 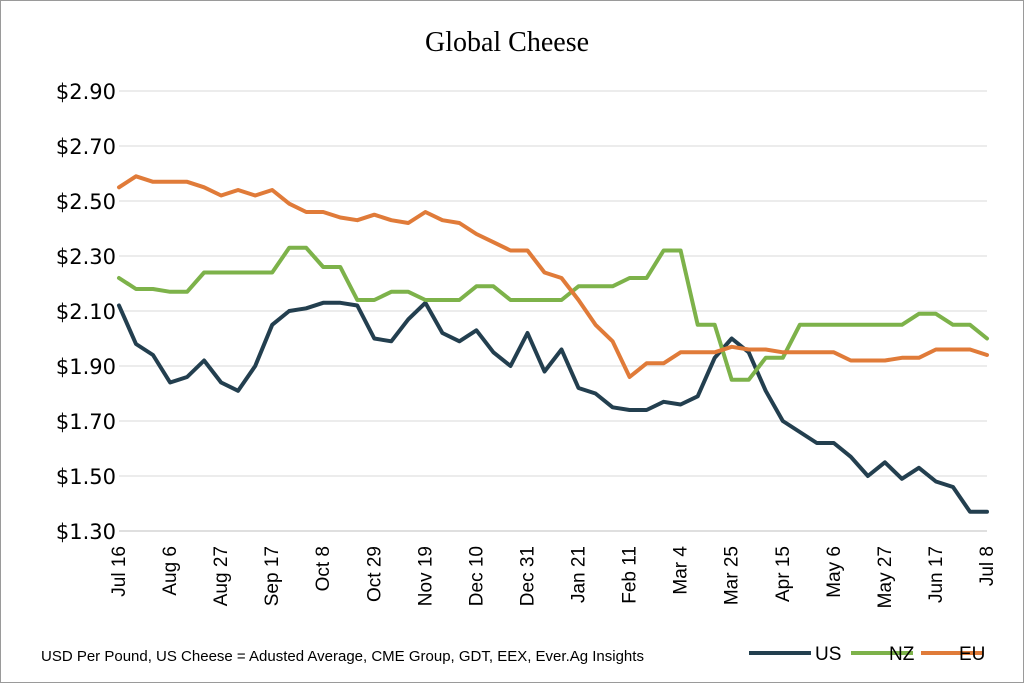 What do you see at coordinates (86, 147) in the screenshot?
I see `y-tick-label: $2.70` at bounding box center [86, 147].